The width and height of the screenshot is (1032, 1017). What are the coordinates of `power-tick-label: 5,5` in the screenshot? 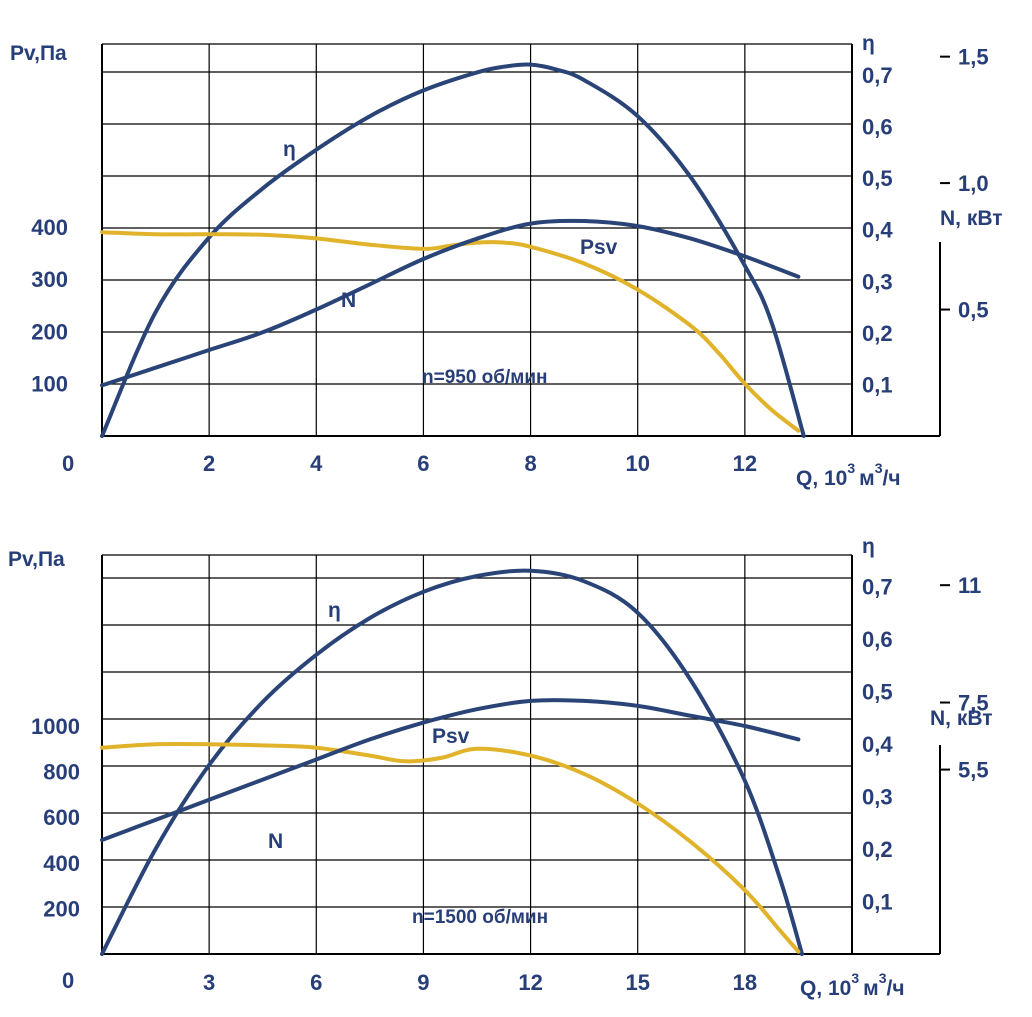 It's located at (973, 770).